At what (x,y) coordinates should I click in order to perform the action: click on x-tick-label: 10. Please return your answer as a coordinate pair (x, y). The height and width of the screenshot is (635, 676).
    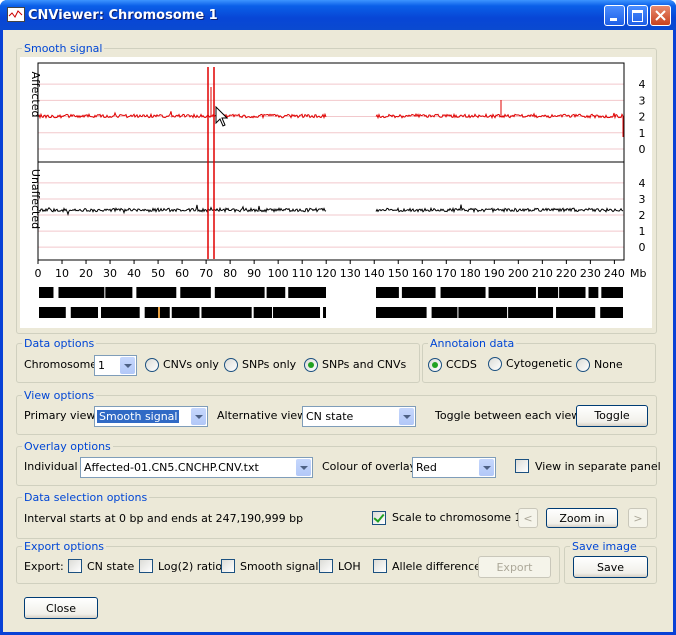
    Looking at the image, I should click on (62, 273).